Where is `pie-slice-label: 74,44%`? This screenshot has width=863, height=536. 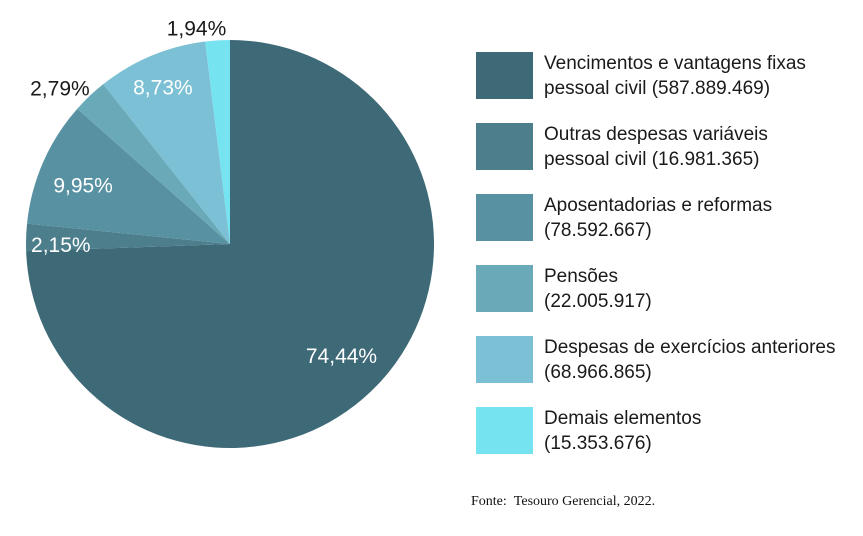 pie-slice-label: 74,44% is located at coordinates (341, 356).